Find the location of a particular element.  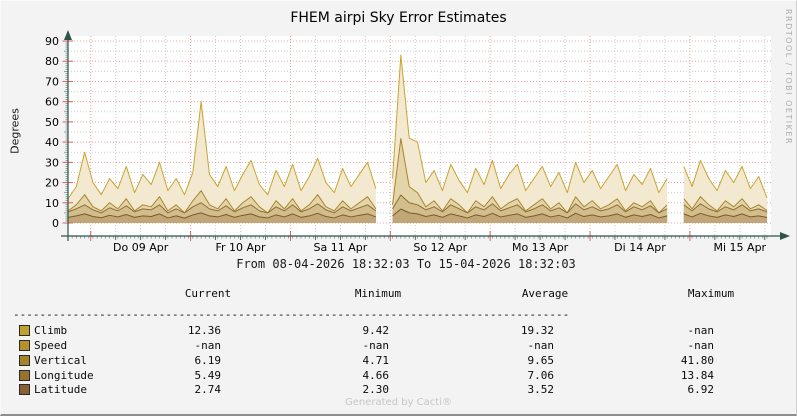

legend-header-maximum: Maximum is located at coordinates (711, 293).